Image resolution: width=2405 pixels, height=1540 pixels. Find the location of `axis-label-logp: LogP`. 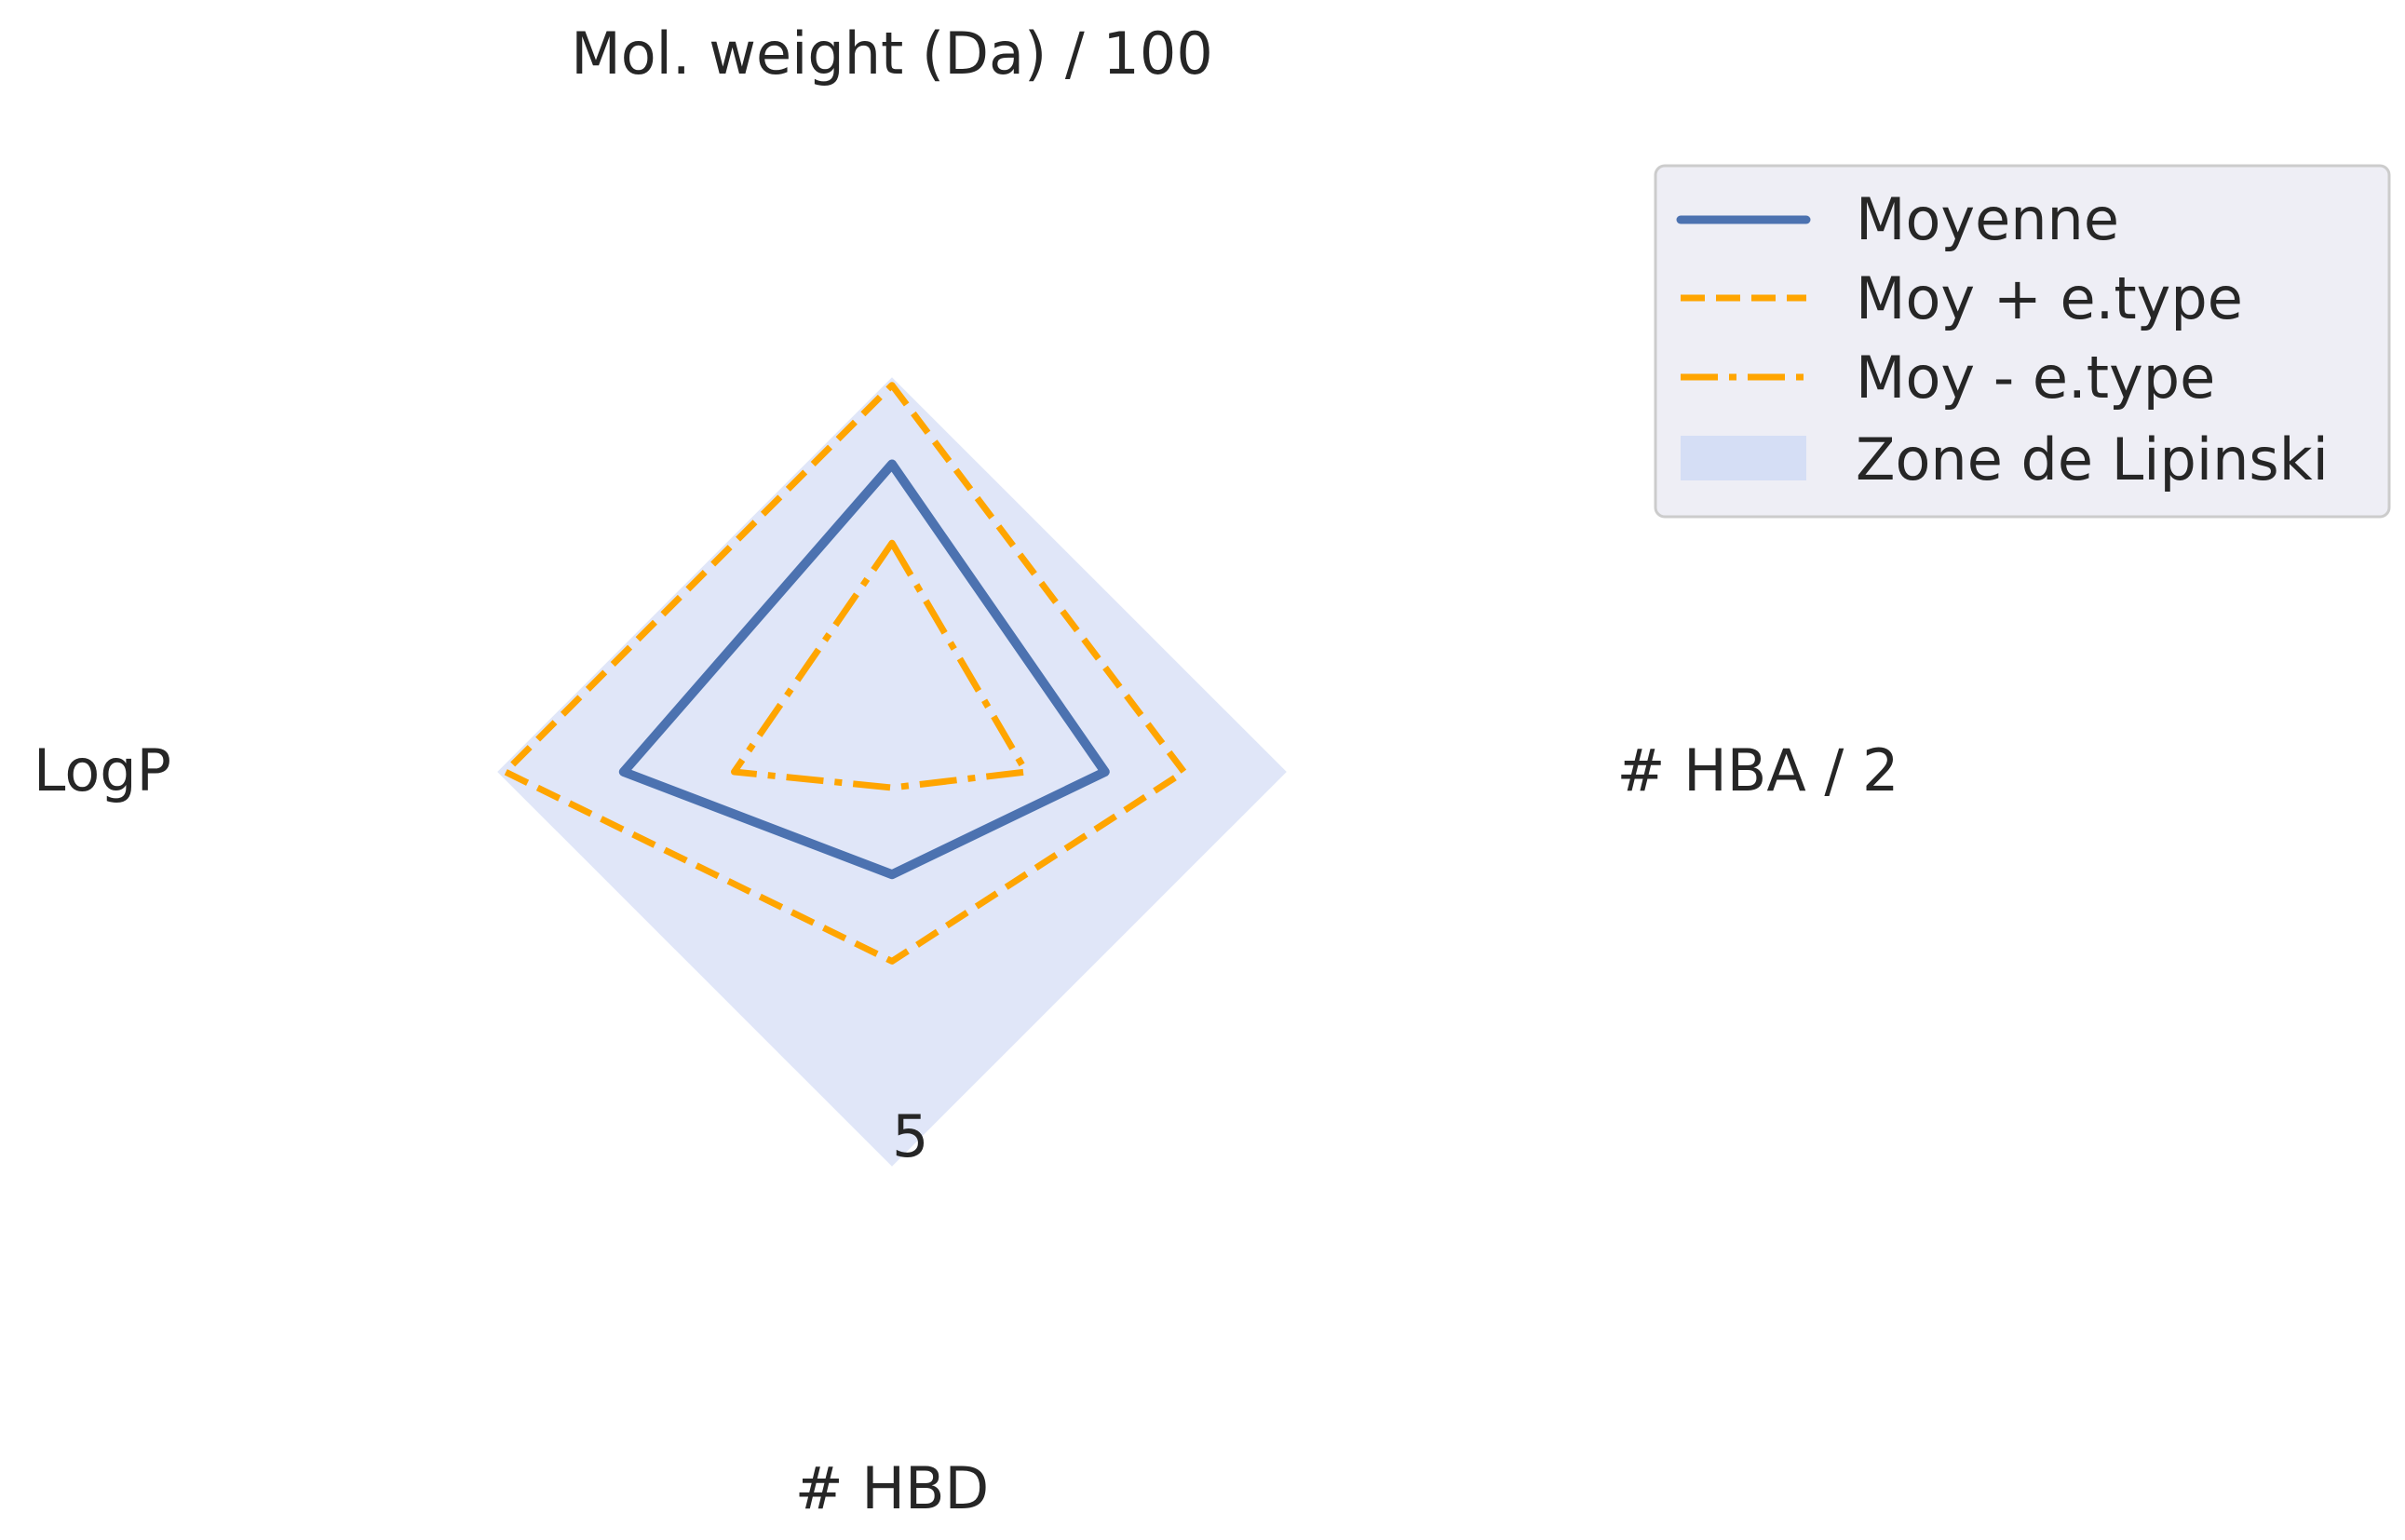

axis-label-logp: LogP is located at coordinates (102, 770).